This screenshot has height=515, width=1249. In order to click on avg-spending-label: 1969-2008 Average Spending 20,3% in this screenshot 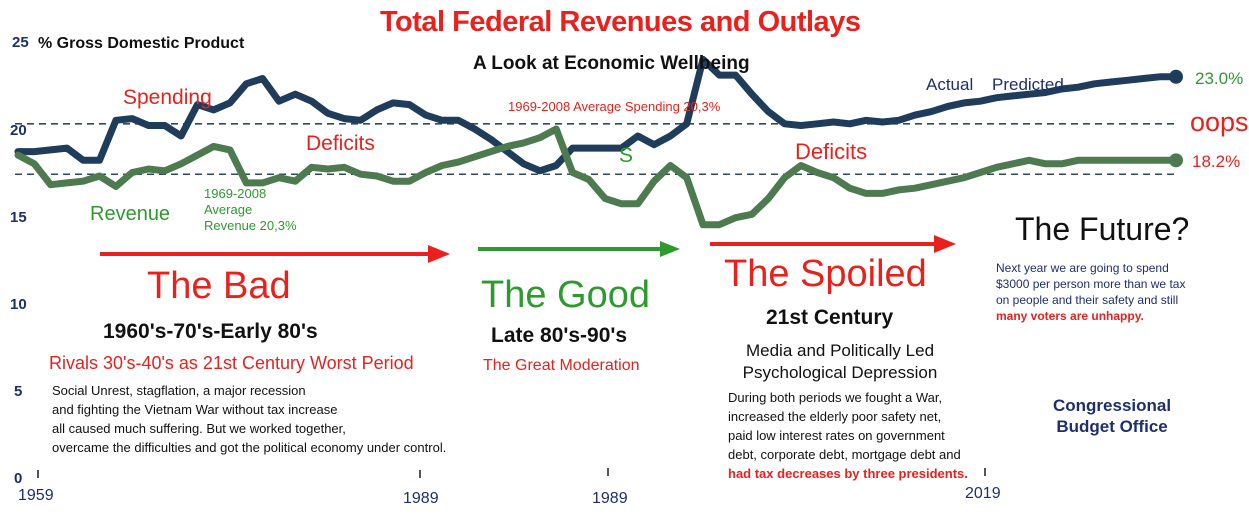, I will do `click(614, 106)`.